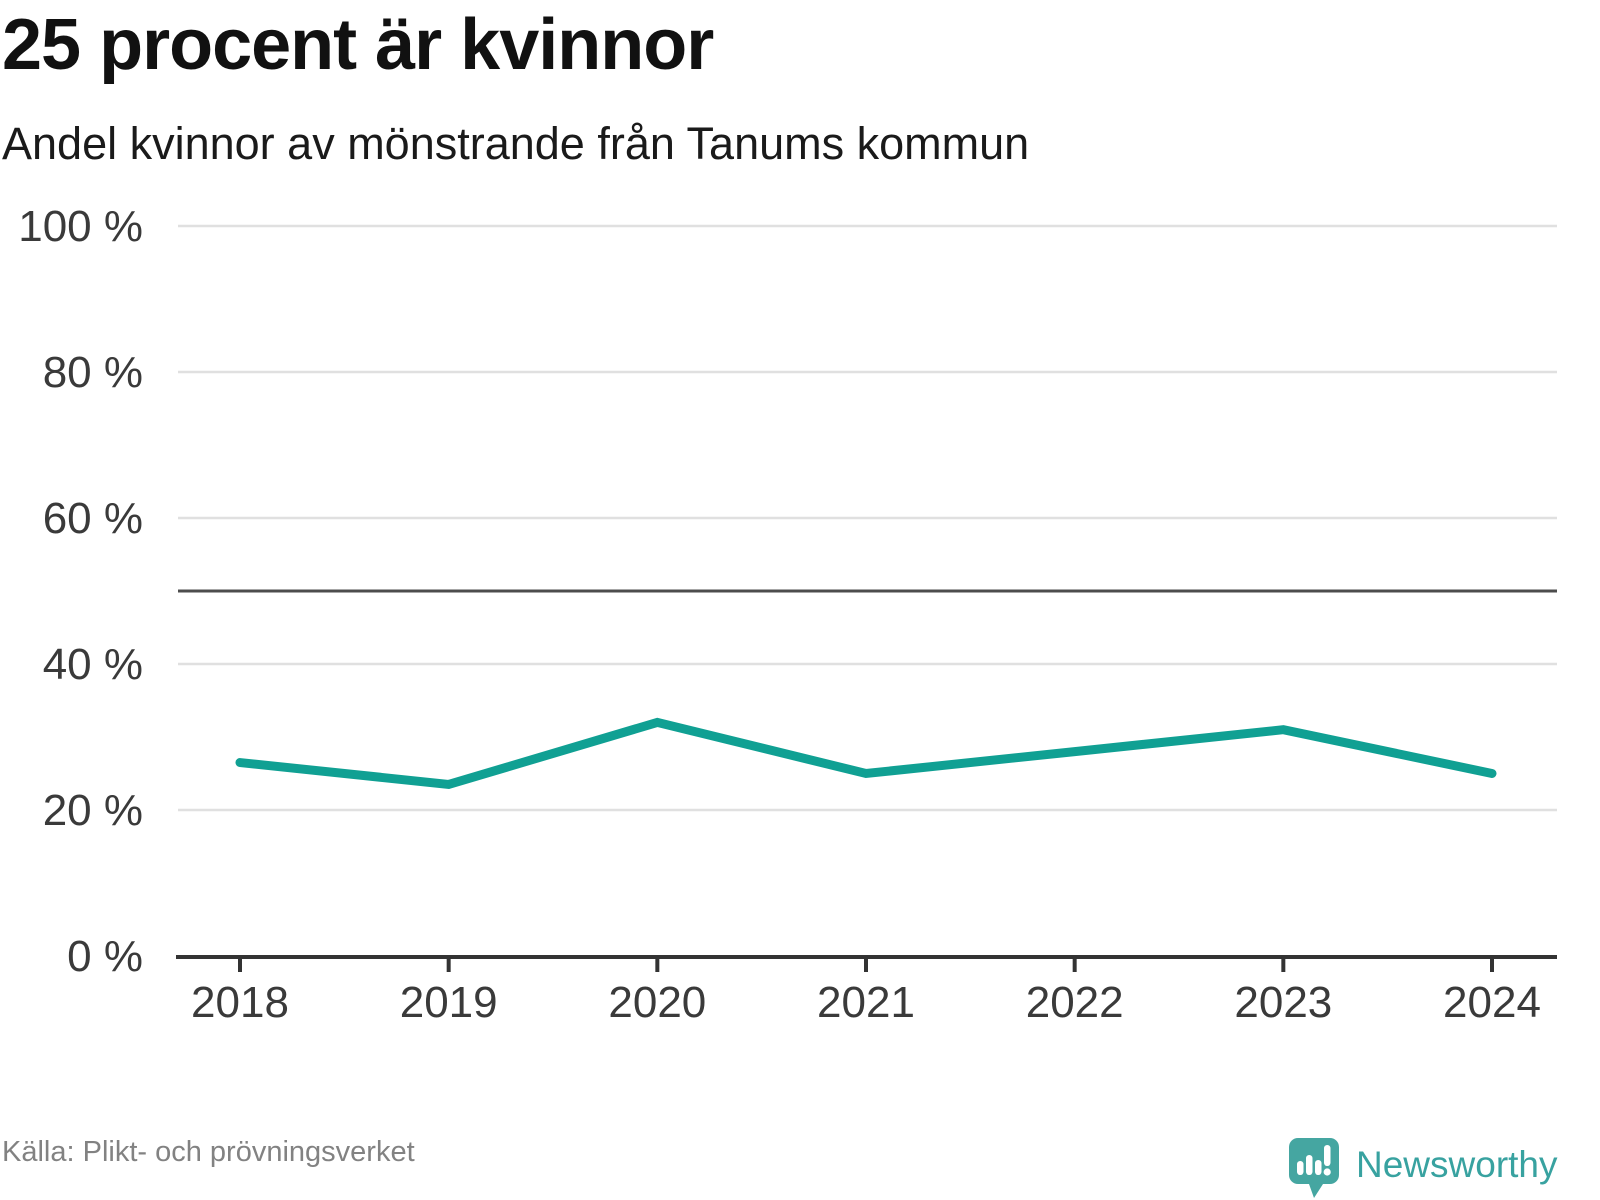 Image resolution: width=1600 pixels, height=1200 pixels. What do you see at coordinates (93, 372) in the screenshot?
I see `y-tick-label: 80 %` at bounding box center [93, 372].